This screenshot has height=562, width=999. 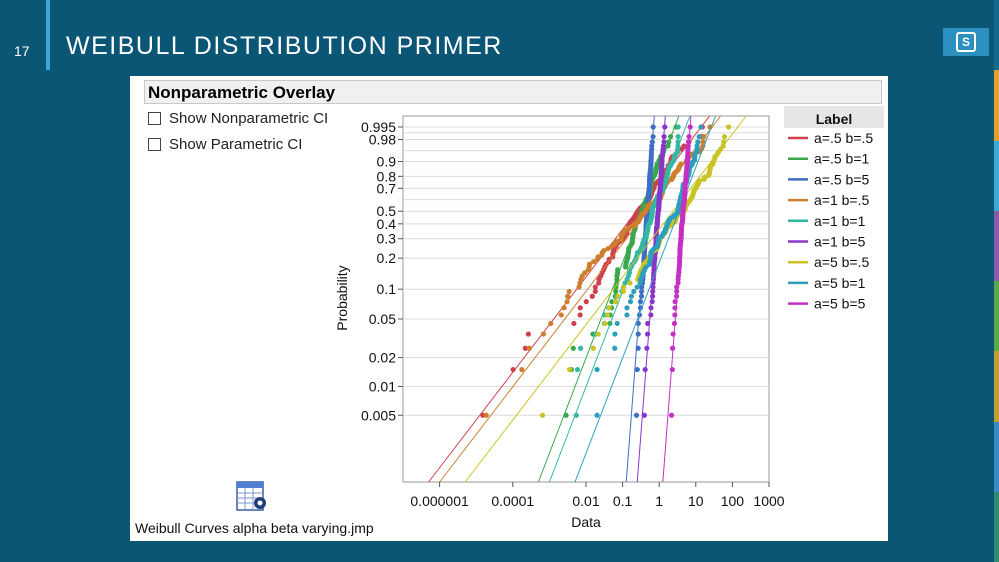 What do you see at coordinates (387, 289) in the screenshot?
I see `y-tick-label: 0.1` at bounding box center [387, 289].